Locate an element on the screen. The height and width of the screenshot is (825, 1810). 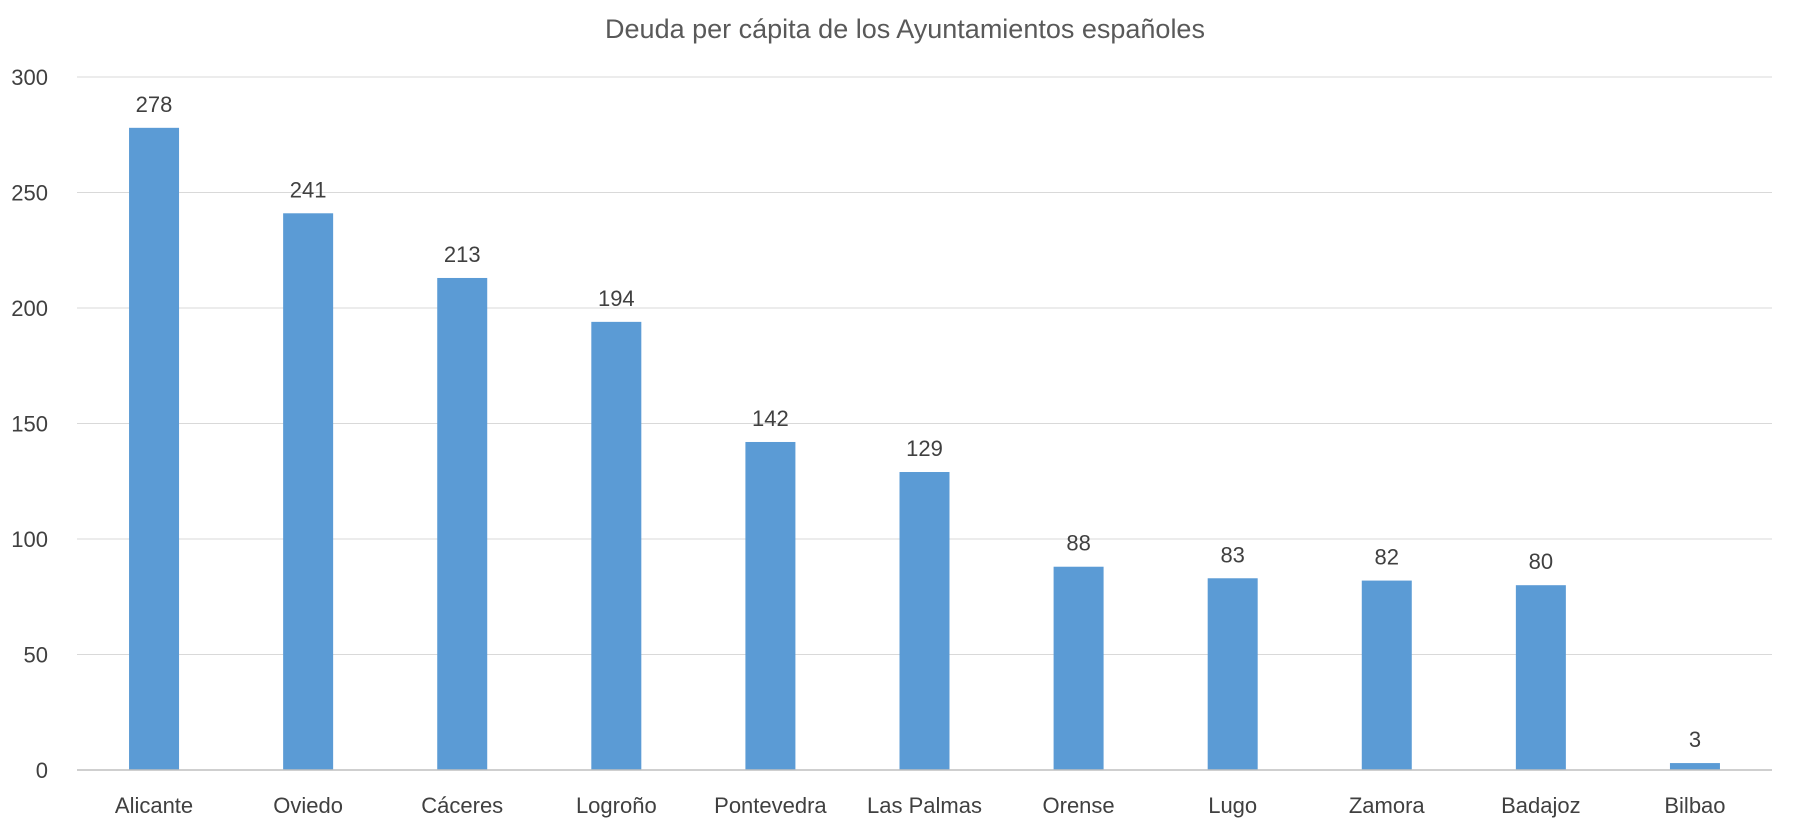
x-category-label: Lugo is located at coordinates (1232, 805).